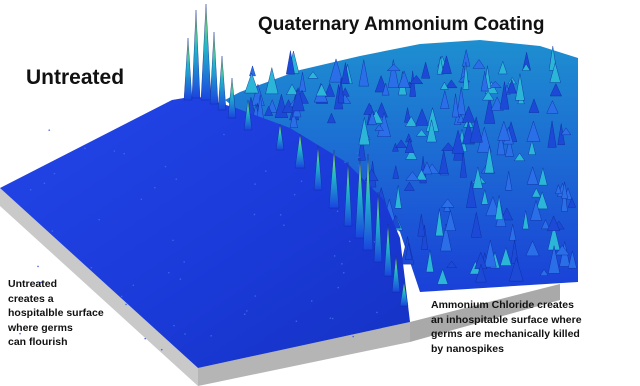 This screenshot has width=640, height=386. What do you see at coordinates (304, 354) in the screenshot?
I see `untreated-slab-side` at bounding box center [304, 354].